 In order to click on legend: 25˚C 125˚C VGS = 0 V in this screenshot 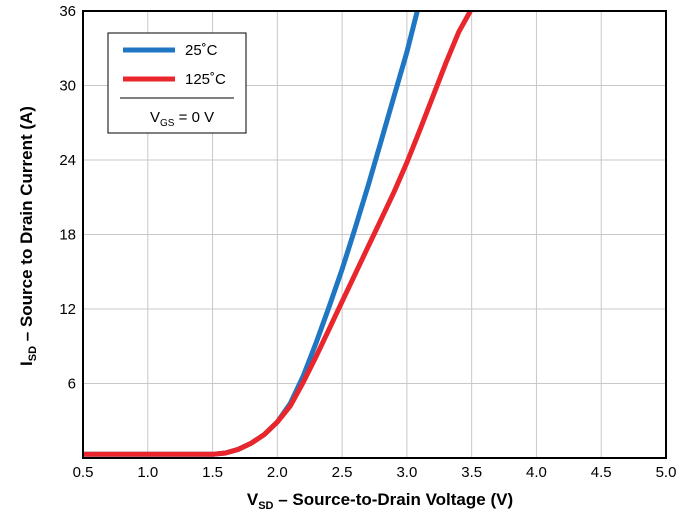, I will do `click(177, 83)`.